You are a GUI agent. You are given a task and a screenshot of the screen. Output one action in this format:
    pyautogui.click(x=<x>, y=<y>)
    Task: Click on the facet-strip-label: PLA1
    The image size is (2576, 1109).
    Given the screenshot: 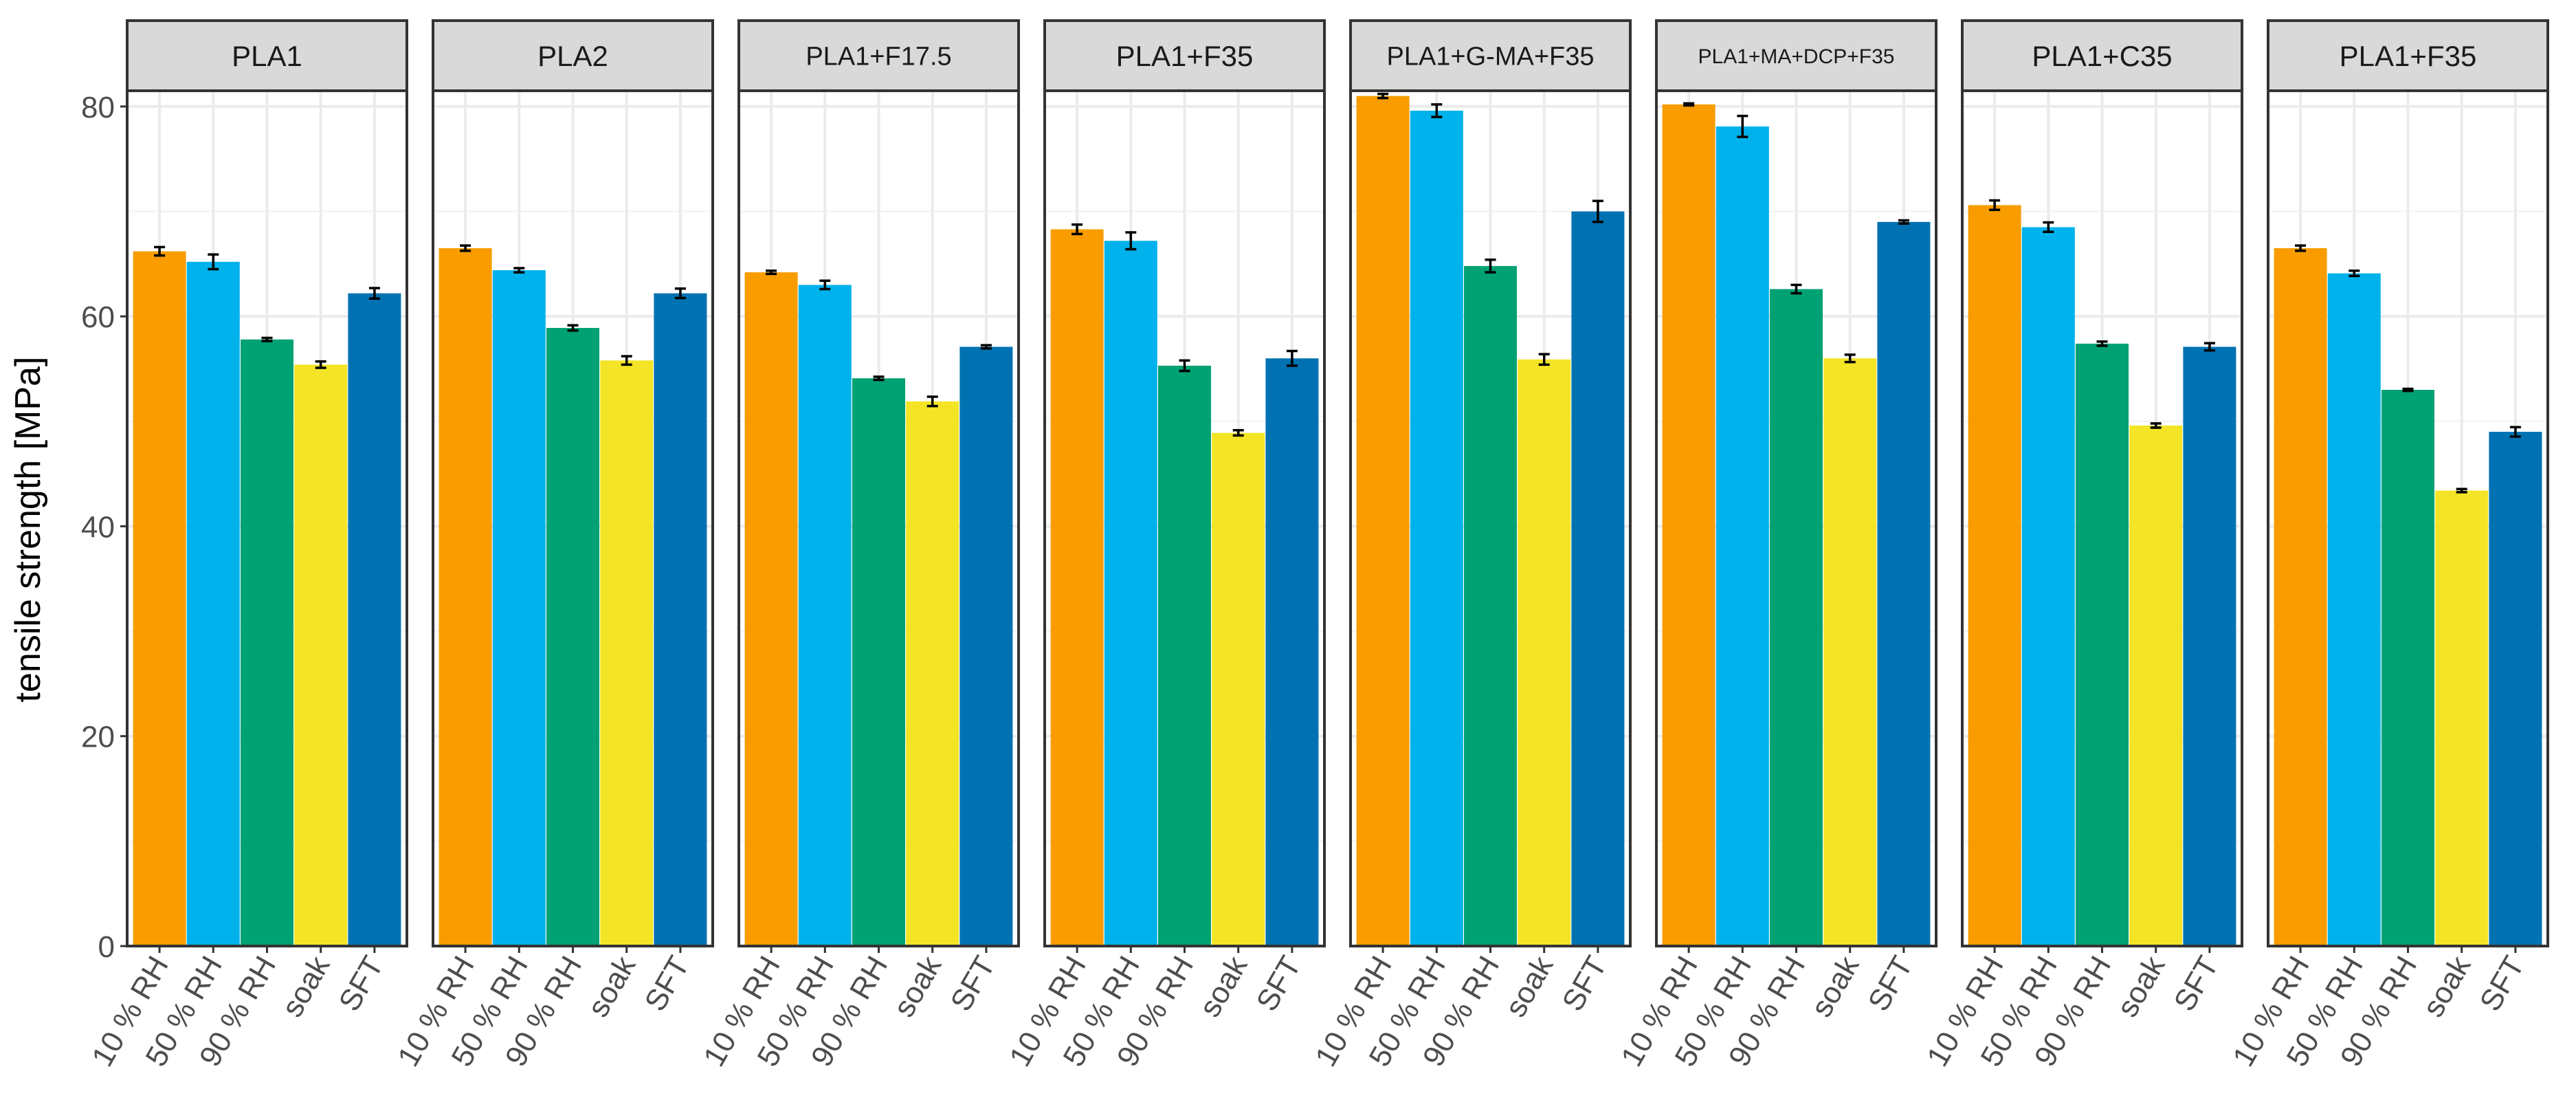 What is the action you would take?
    pyautogui.click(x=267, y=56)
    